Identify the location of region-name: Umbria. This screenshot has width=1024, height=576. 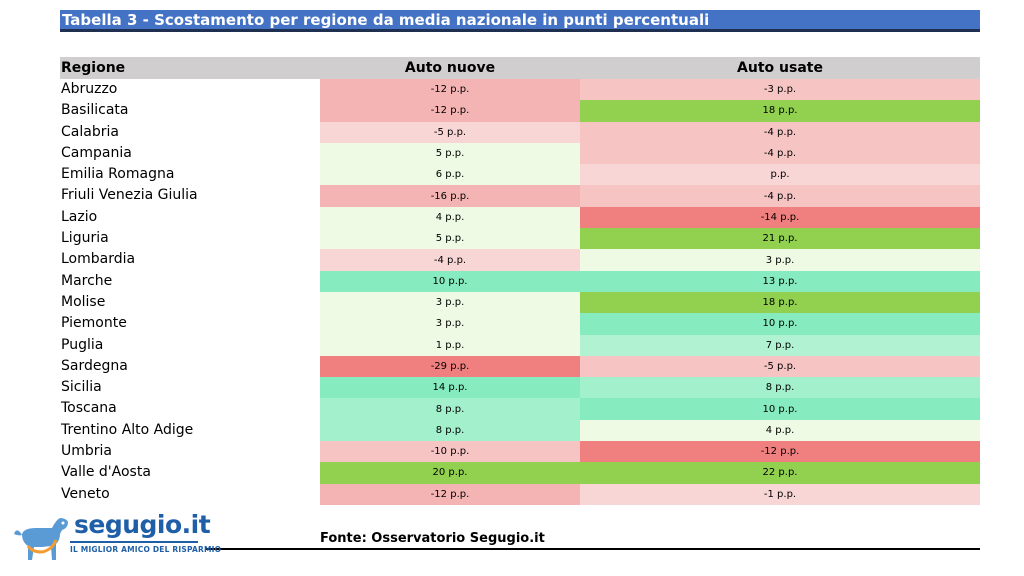
(86, 451).